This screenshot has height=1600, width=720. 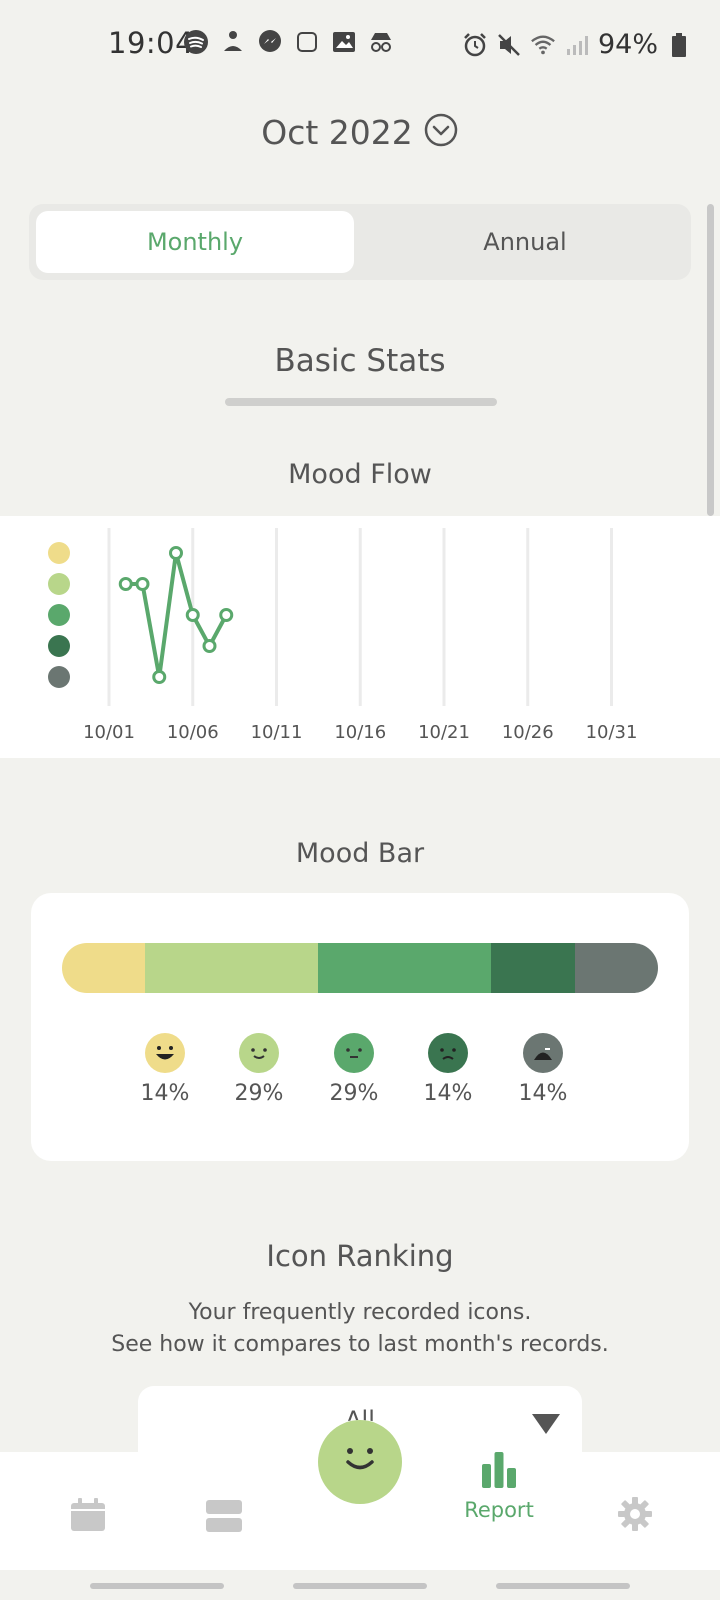 What do you see at coordinates (563, 1586) in the screenshot?
I see `gesture-recents` at bounding box center [563, 1586].